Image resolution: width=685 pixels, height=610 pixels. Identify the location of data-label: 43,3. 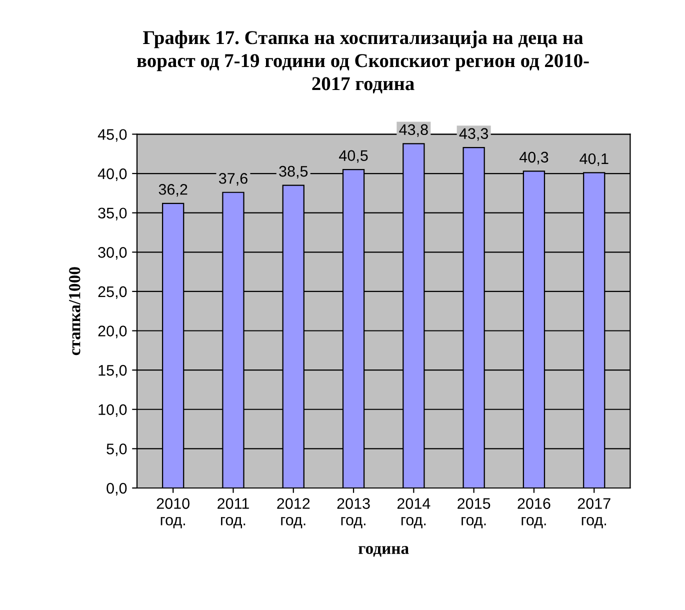
(473, 134).